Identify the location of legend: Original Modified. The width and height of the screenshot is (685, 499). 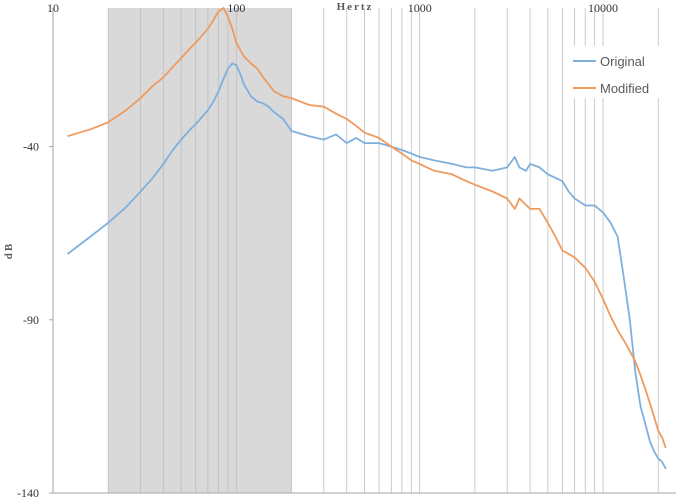
(616, 72).